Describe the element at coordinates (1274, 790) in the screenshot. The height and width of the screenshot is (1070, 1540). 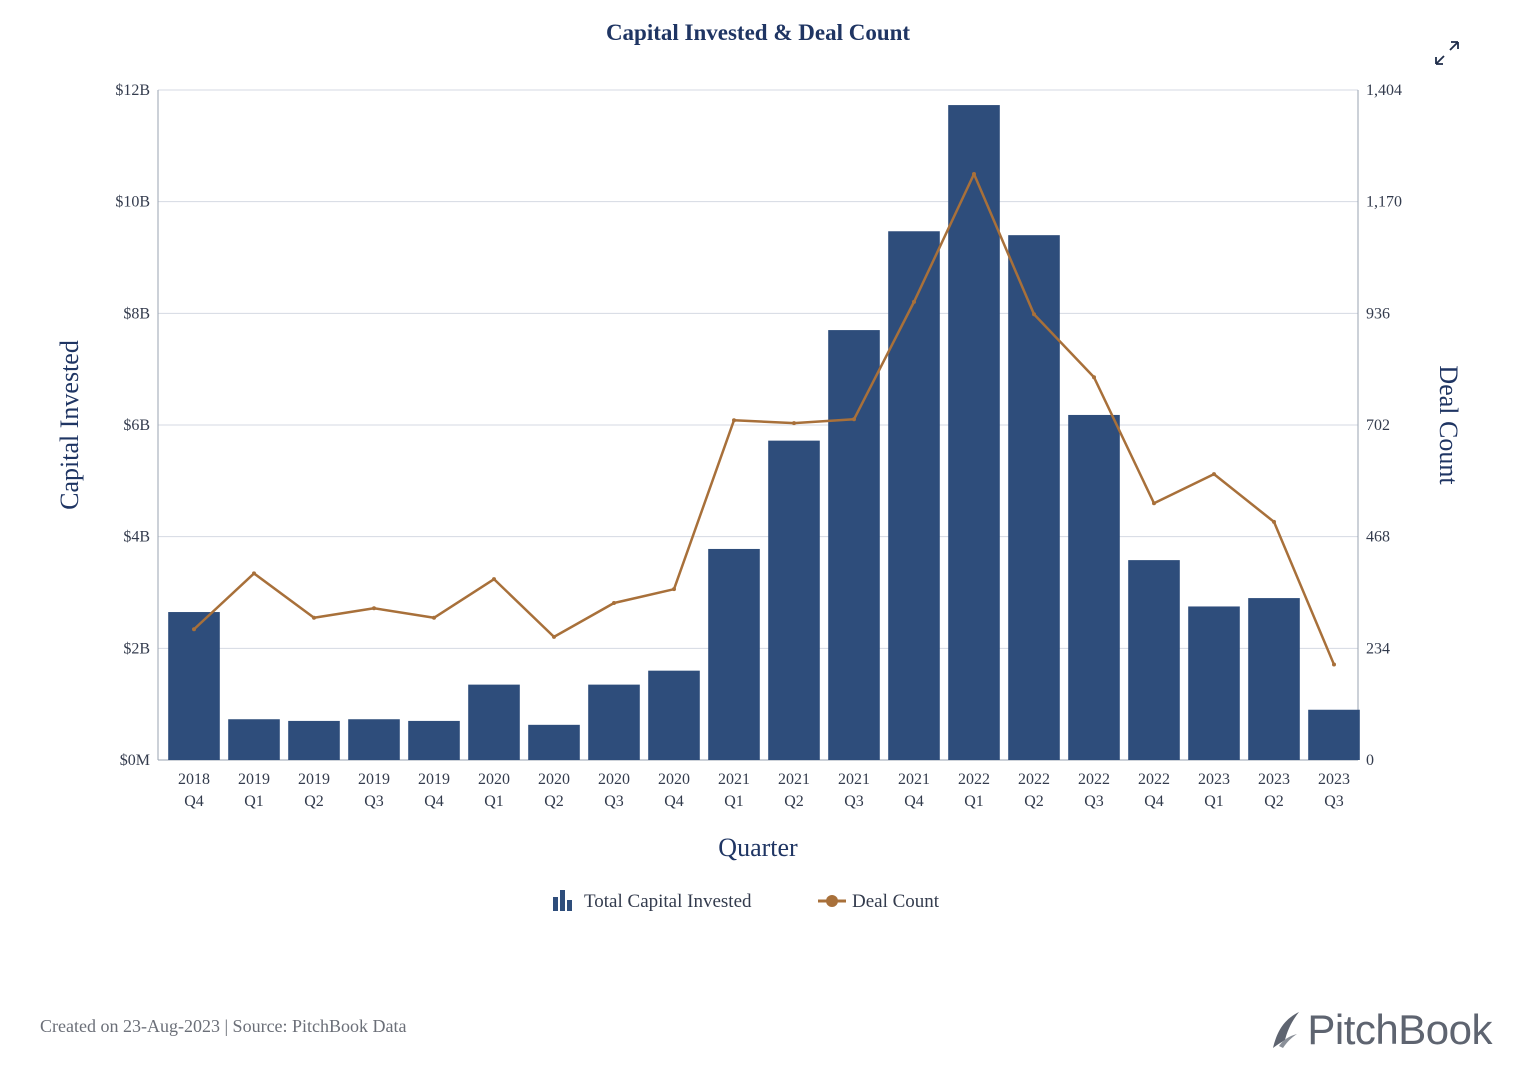
I see `x-tick-label: 2023 Q2` at that location.